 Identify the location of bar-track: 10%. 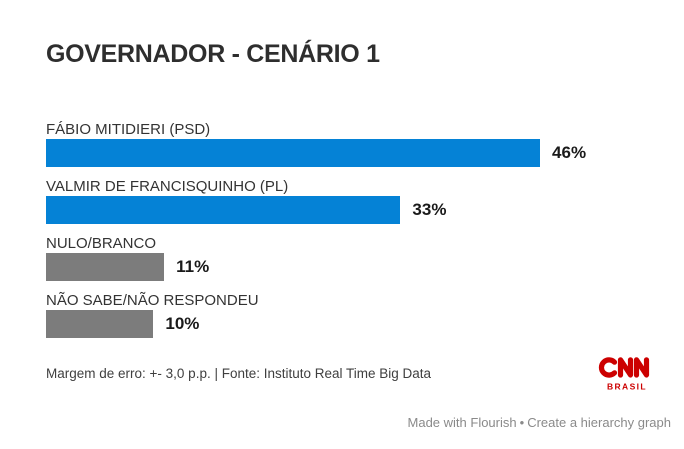
(348, 324).